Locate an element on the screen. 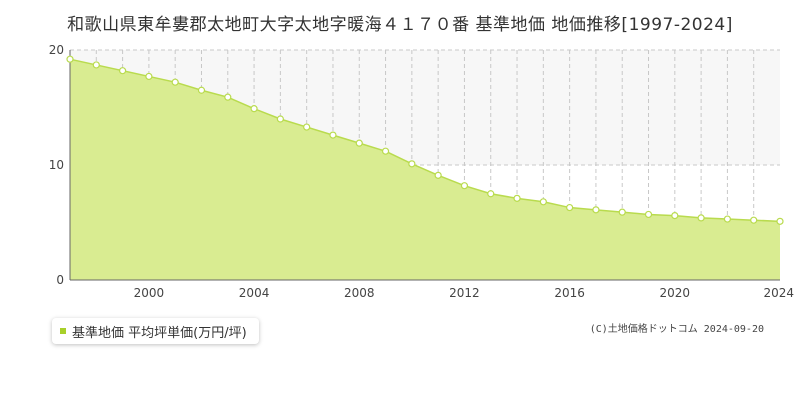 This screenshot has height=400, width=800. x-tick-label: 2024 is located at coordinates (778, 293).